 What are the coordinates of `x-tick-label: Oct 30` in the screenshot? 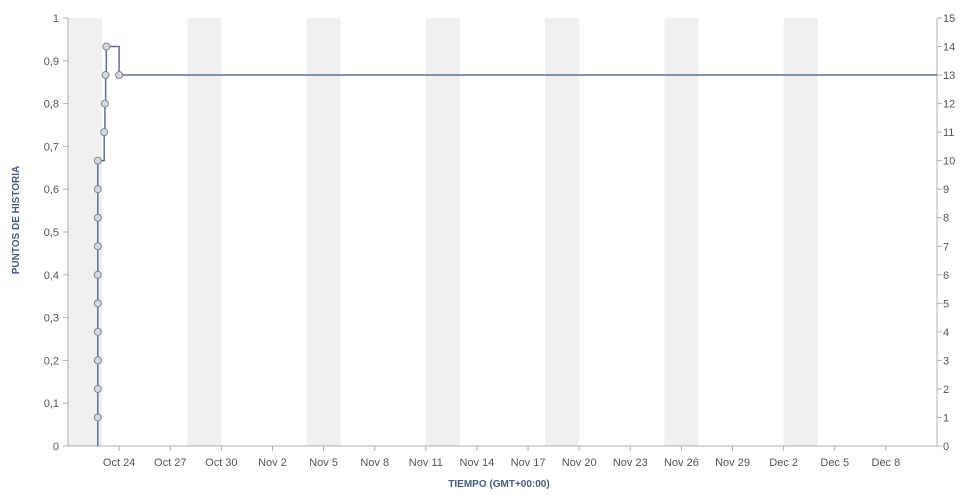 It's located at (221, 463).